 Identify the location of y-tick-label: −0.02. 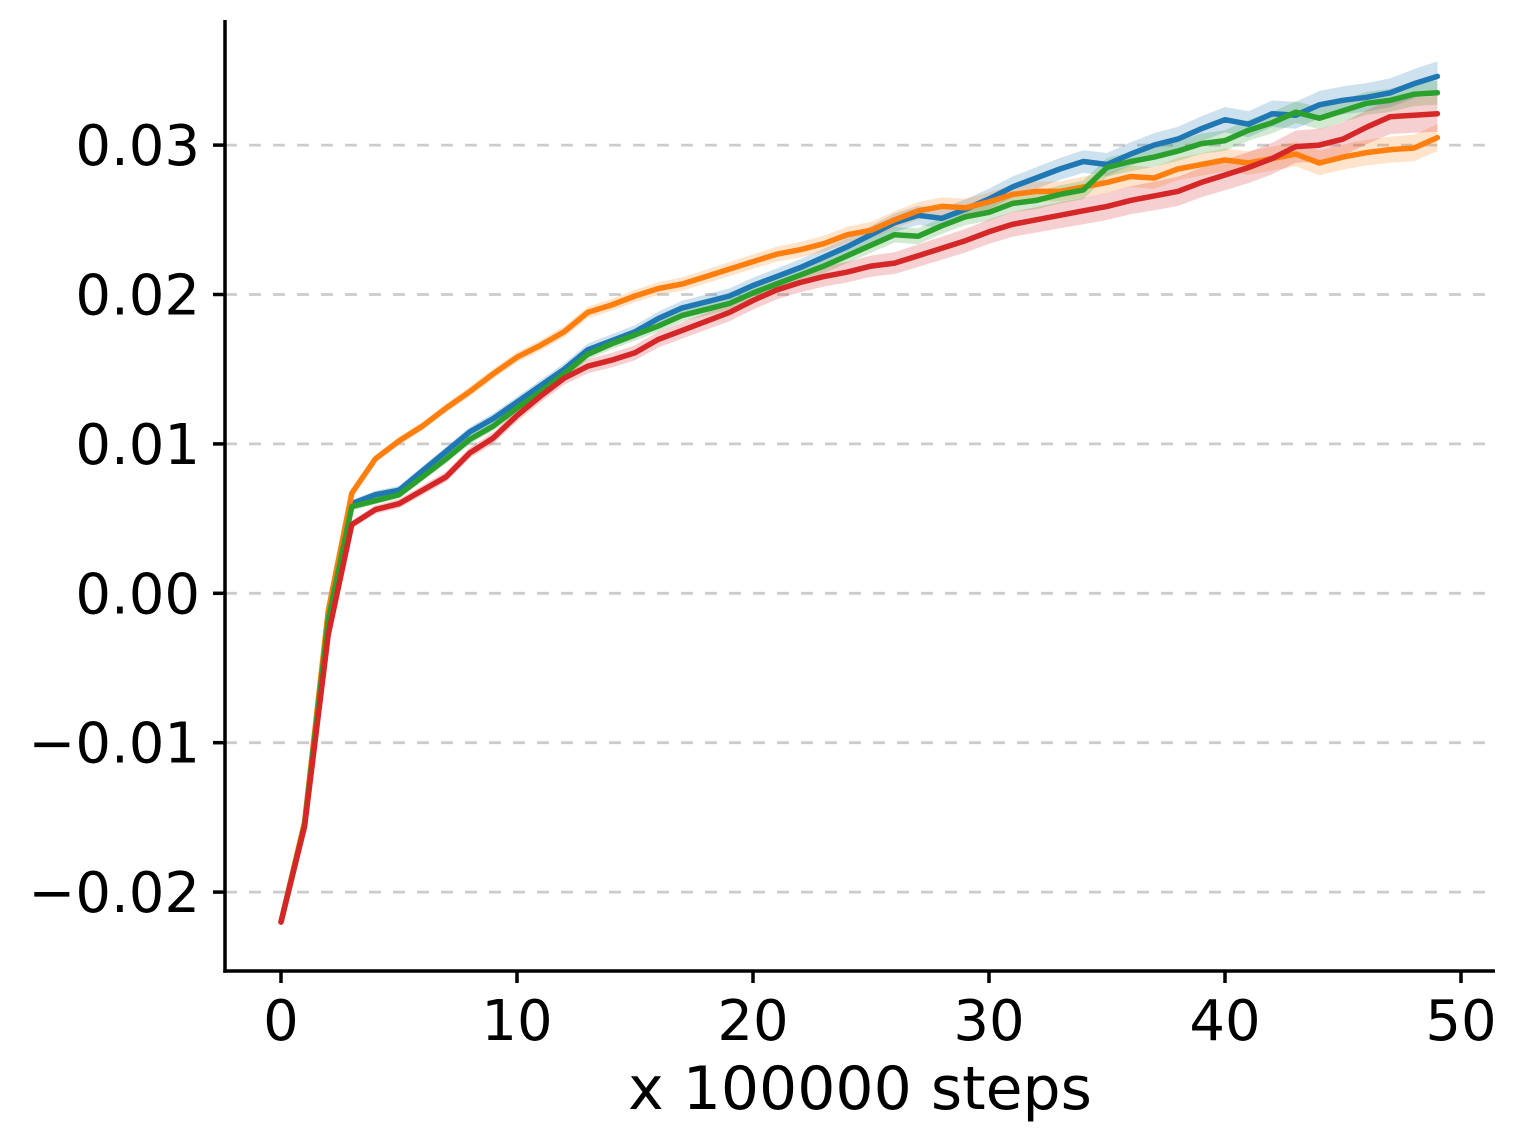
(114, 893).